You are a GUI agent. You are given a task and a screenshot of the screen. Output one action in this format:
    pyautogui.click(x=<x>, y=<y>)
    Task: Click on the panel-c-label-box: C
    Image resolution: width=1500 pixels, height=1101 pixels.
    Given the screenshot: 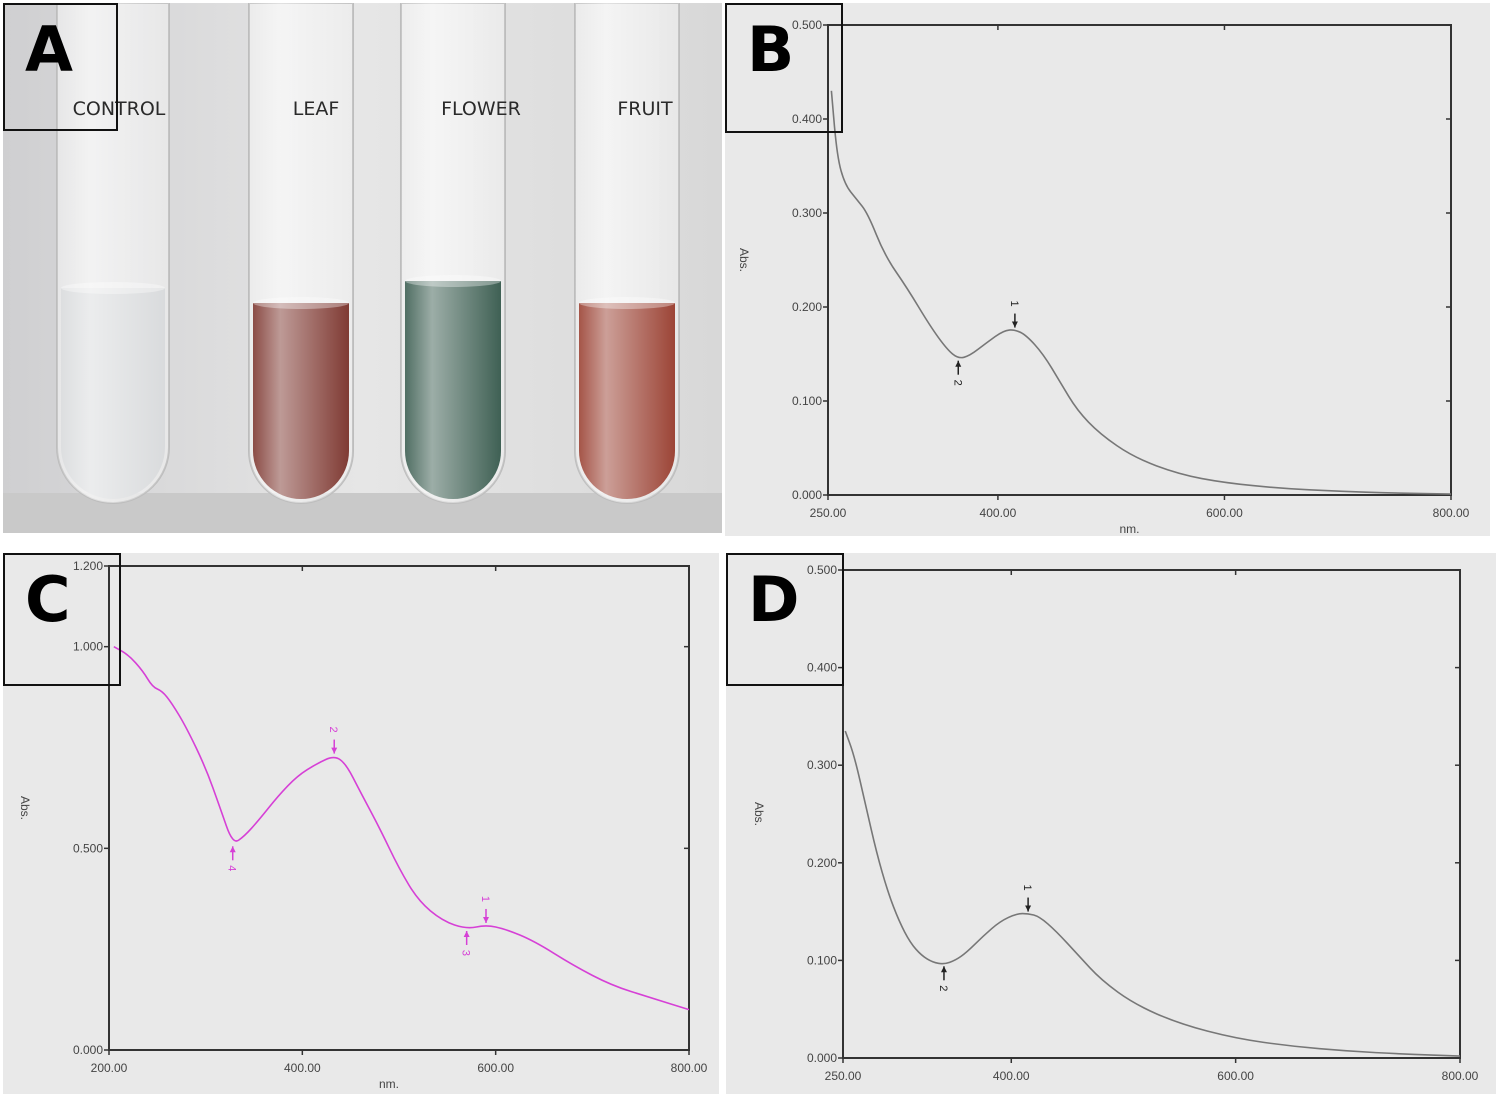 What is the action you would take?
    pyautogui.click(x=62, y=619)
    